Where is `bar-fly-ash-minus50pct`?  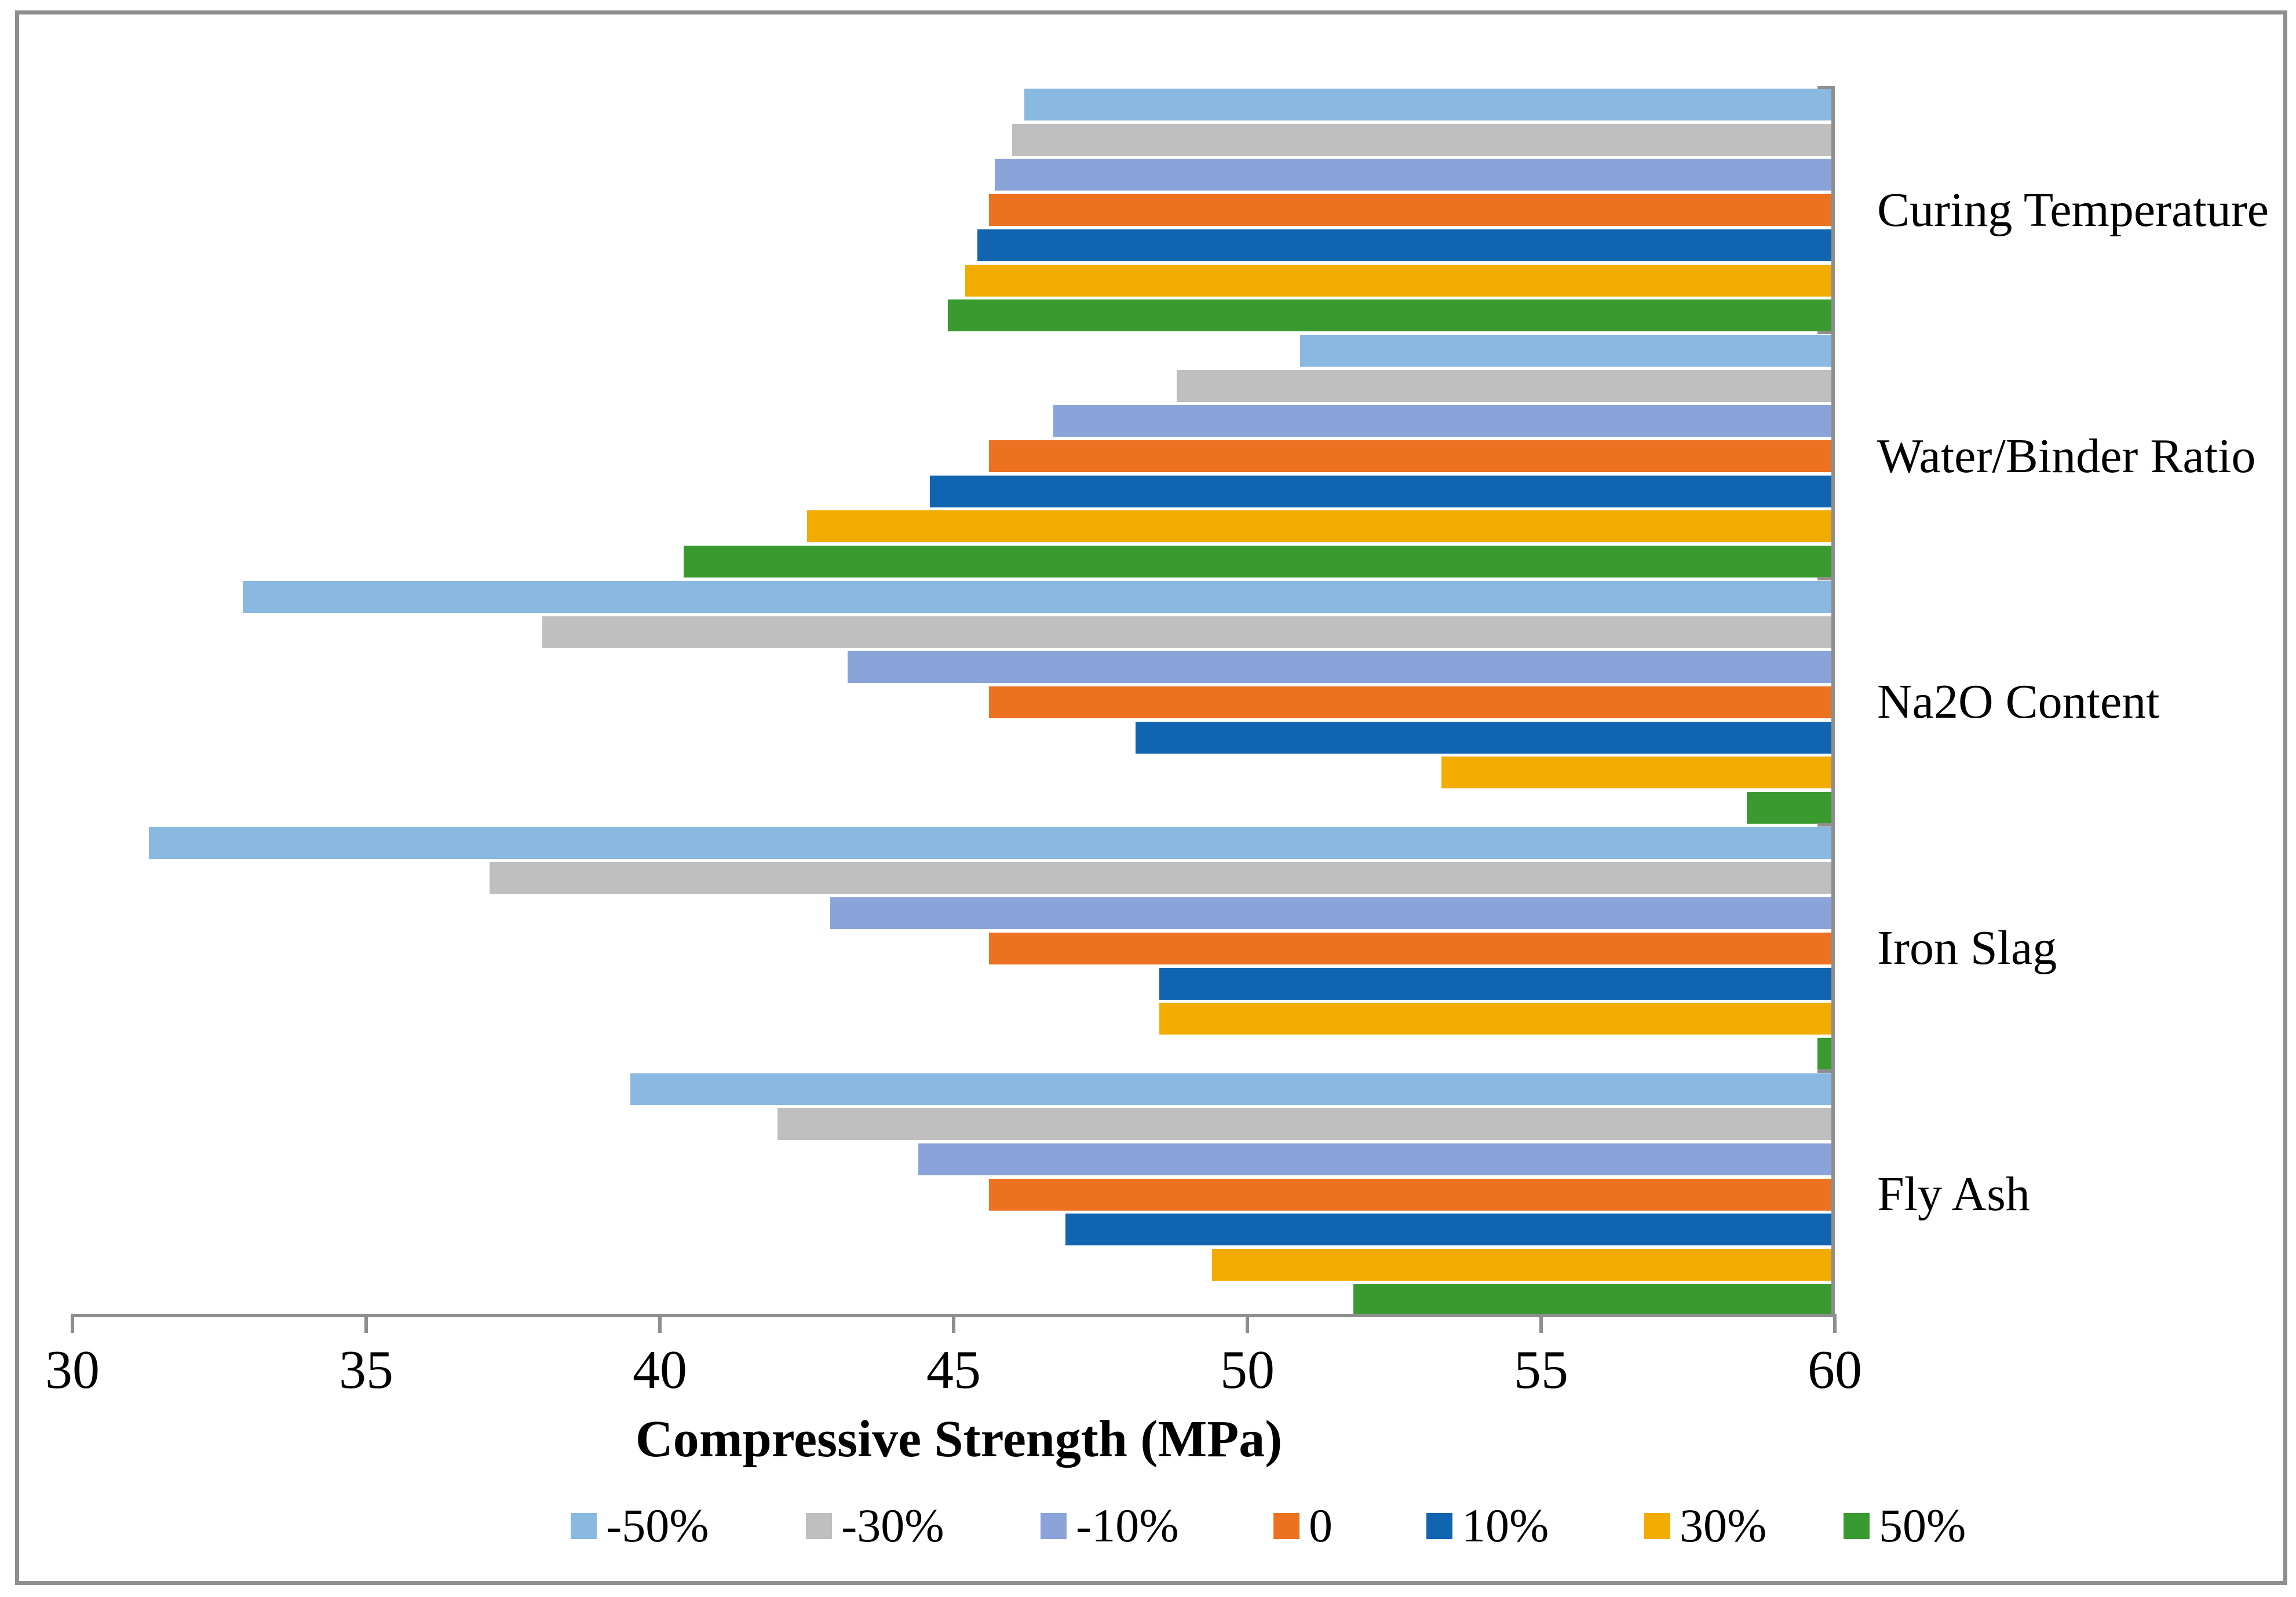
bar-fly-ash-minus50pct is located at coordinates (1231, 1089).